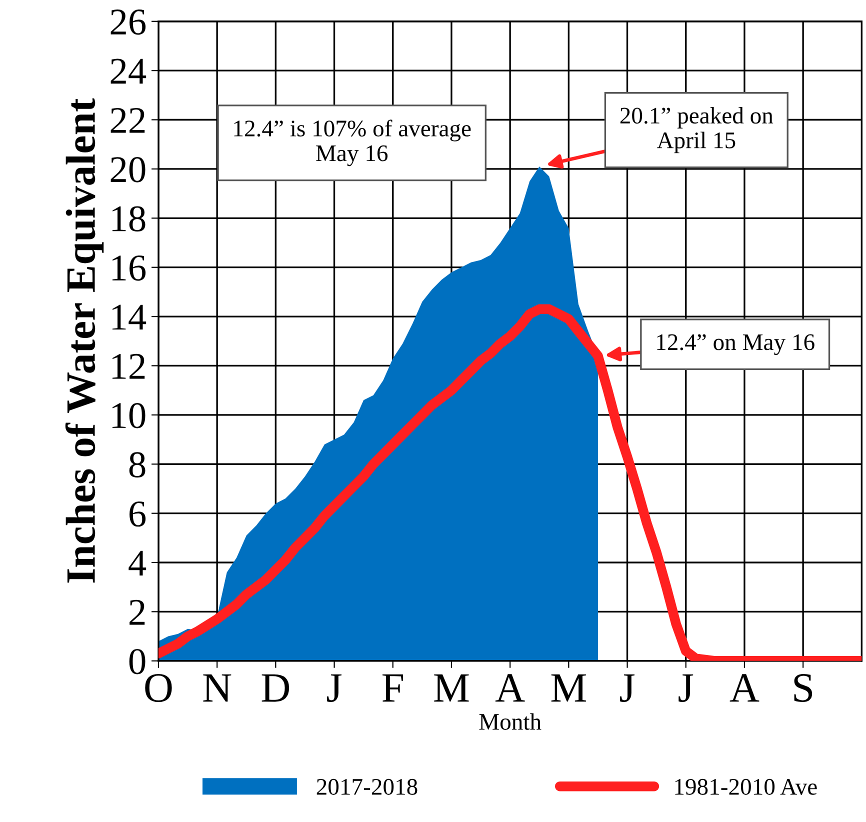 The image size is (866, 822). Describe the element at coordinates (735, 345) in the screenshot. I see `annotation: 12.4” on May 16` at that location.